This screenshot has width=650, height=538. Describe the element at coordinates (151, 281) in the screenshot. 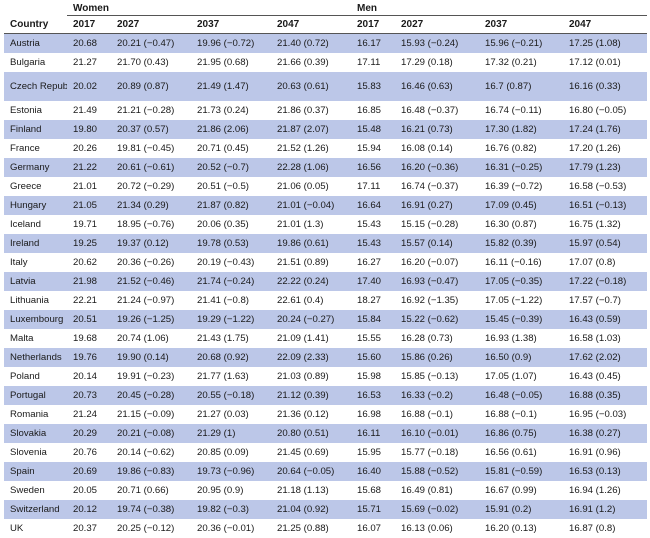

I see `value-cell: 21.52 (−0.46)` at that location.